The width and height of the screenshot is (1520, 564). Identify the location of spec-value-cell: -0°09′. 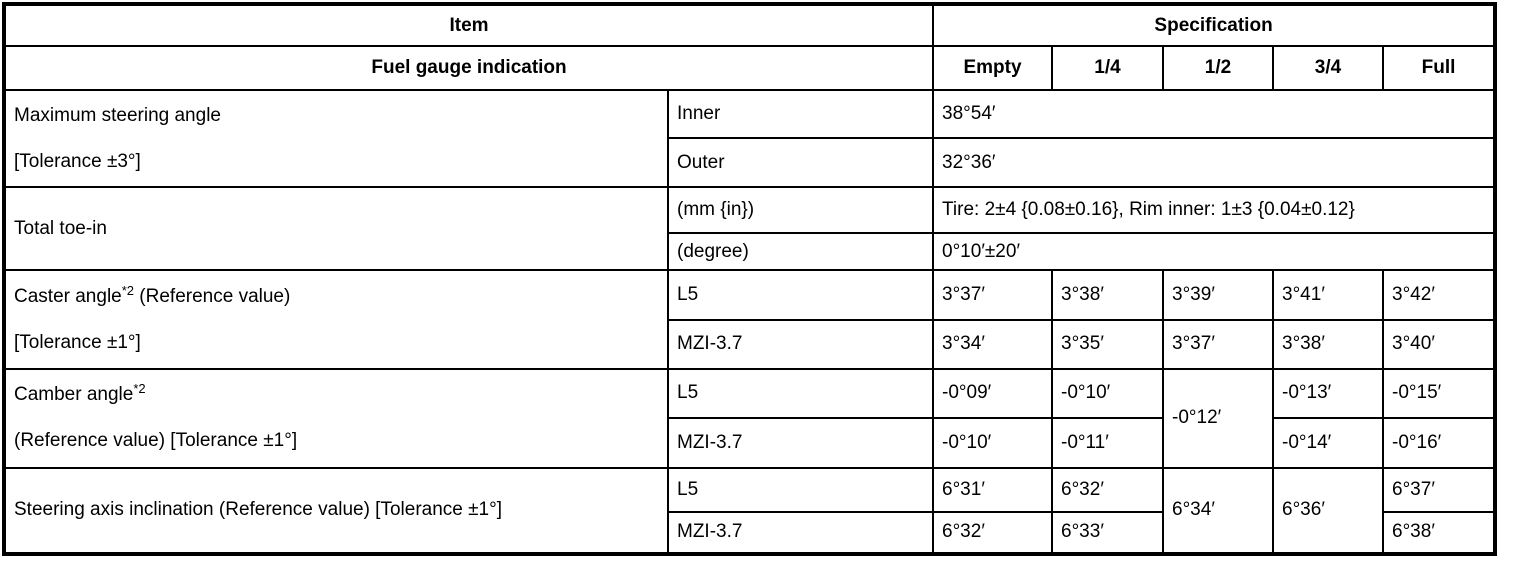
(993, 393).